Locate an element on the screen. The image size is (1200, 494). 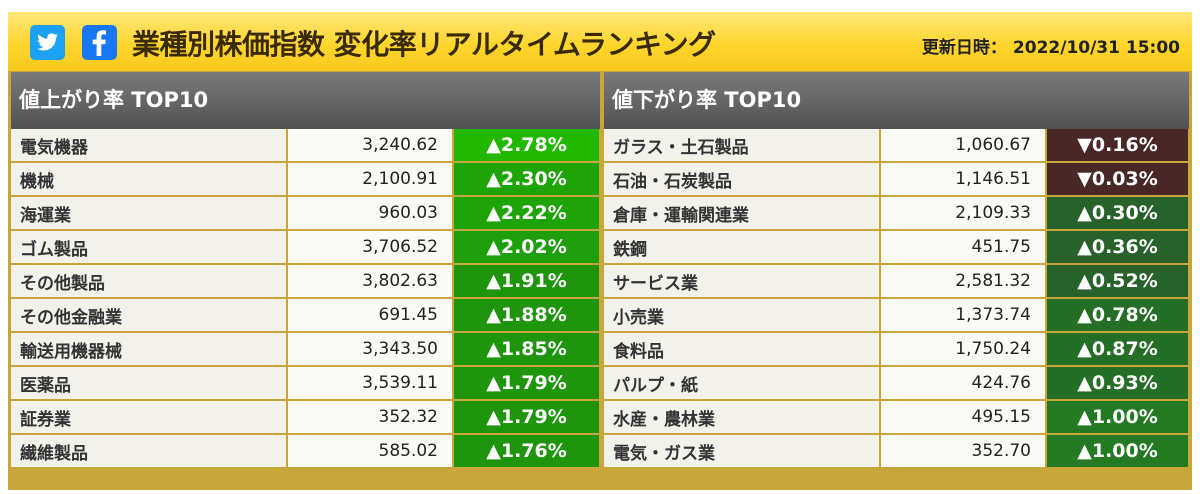
table-row: 倉庫・運輸関連業 2,109.33 ▲0.30% is located at coordinates (897, 214).